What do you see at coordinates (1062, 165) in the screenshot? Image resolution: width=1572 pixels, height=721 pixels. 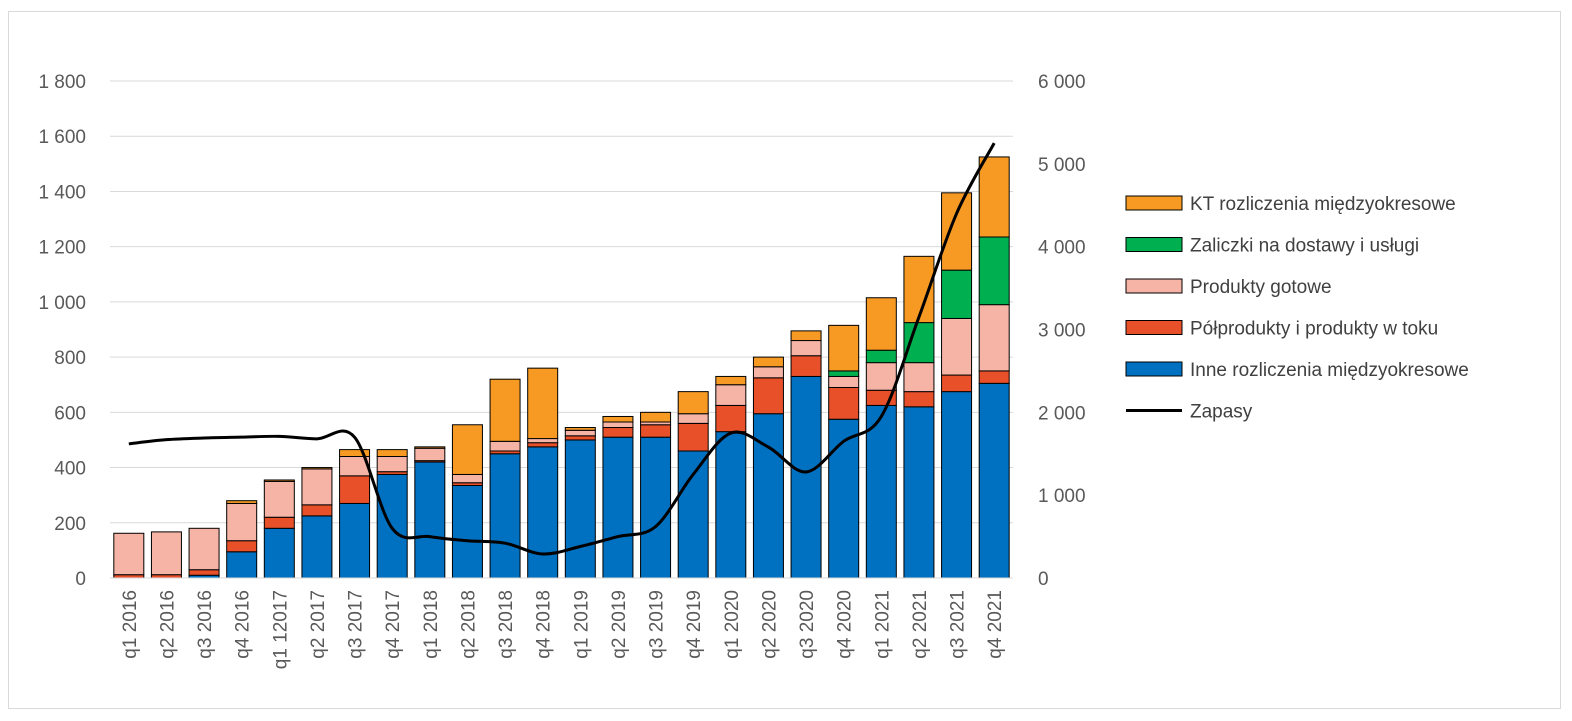 I see `y2-tick-label: 5 000` at bounding box center [1062, 165].